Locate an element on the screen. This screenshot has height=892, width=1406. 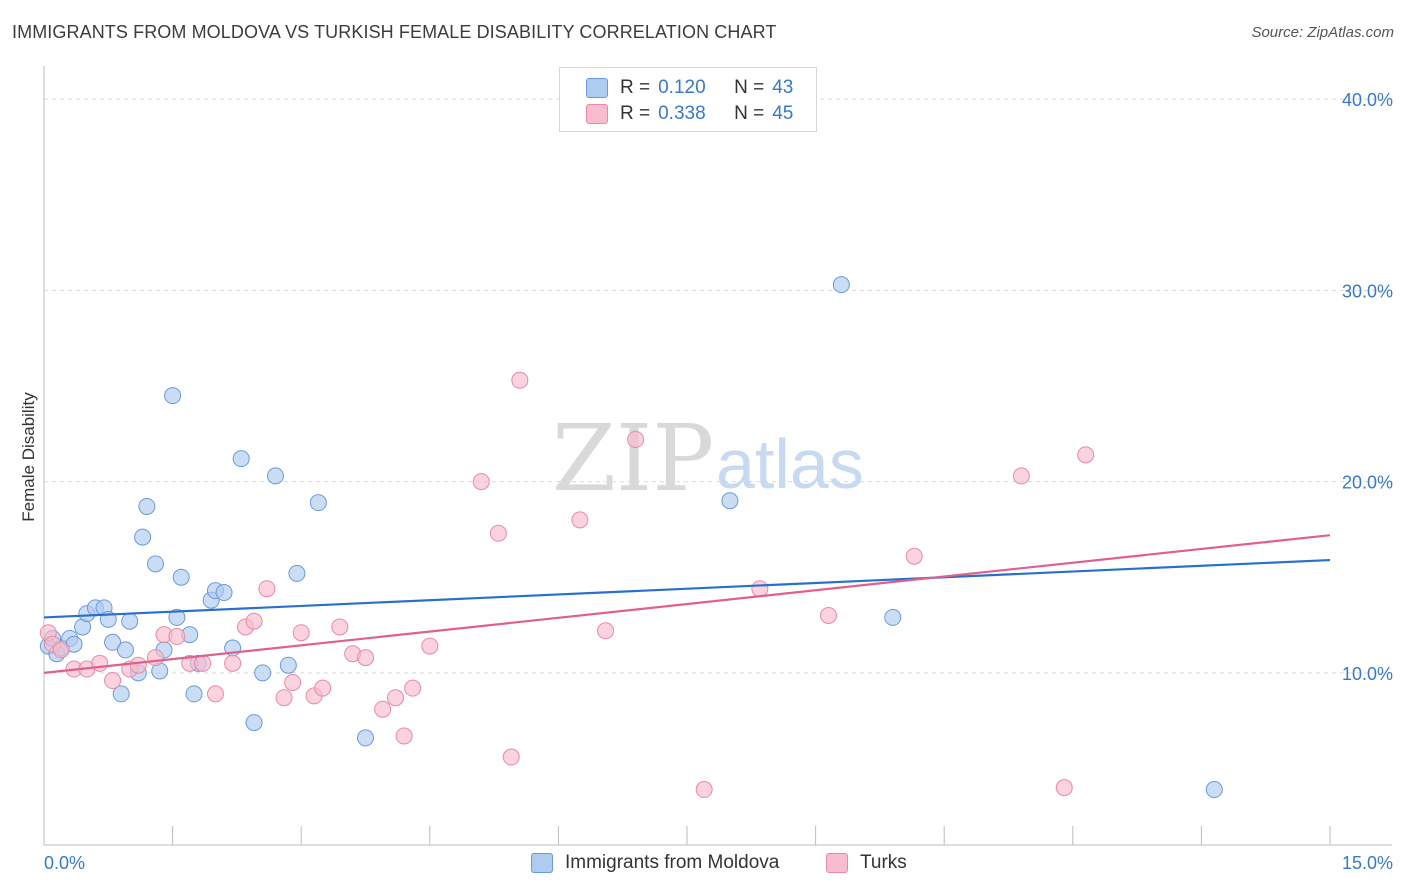
x-tick-label: 0.0% is located at coordinates (64, 863).